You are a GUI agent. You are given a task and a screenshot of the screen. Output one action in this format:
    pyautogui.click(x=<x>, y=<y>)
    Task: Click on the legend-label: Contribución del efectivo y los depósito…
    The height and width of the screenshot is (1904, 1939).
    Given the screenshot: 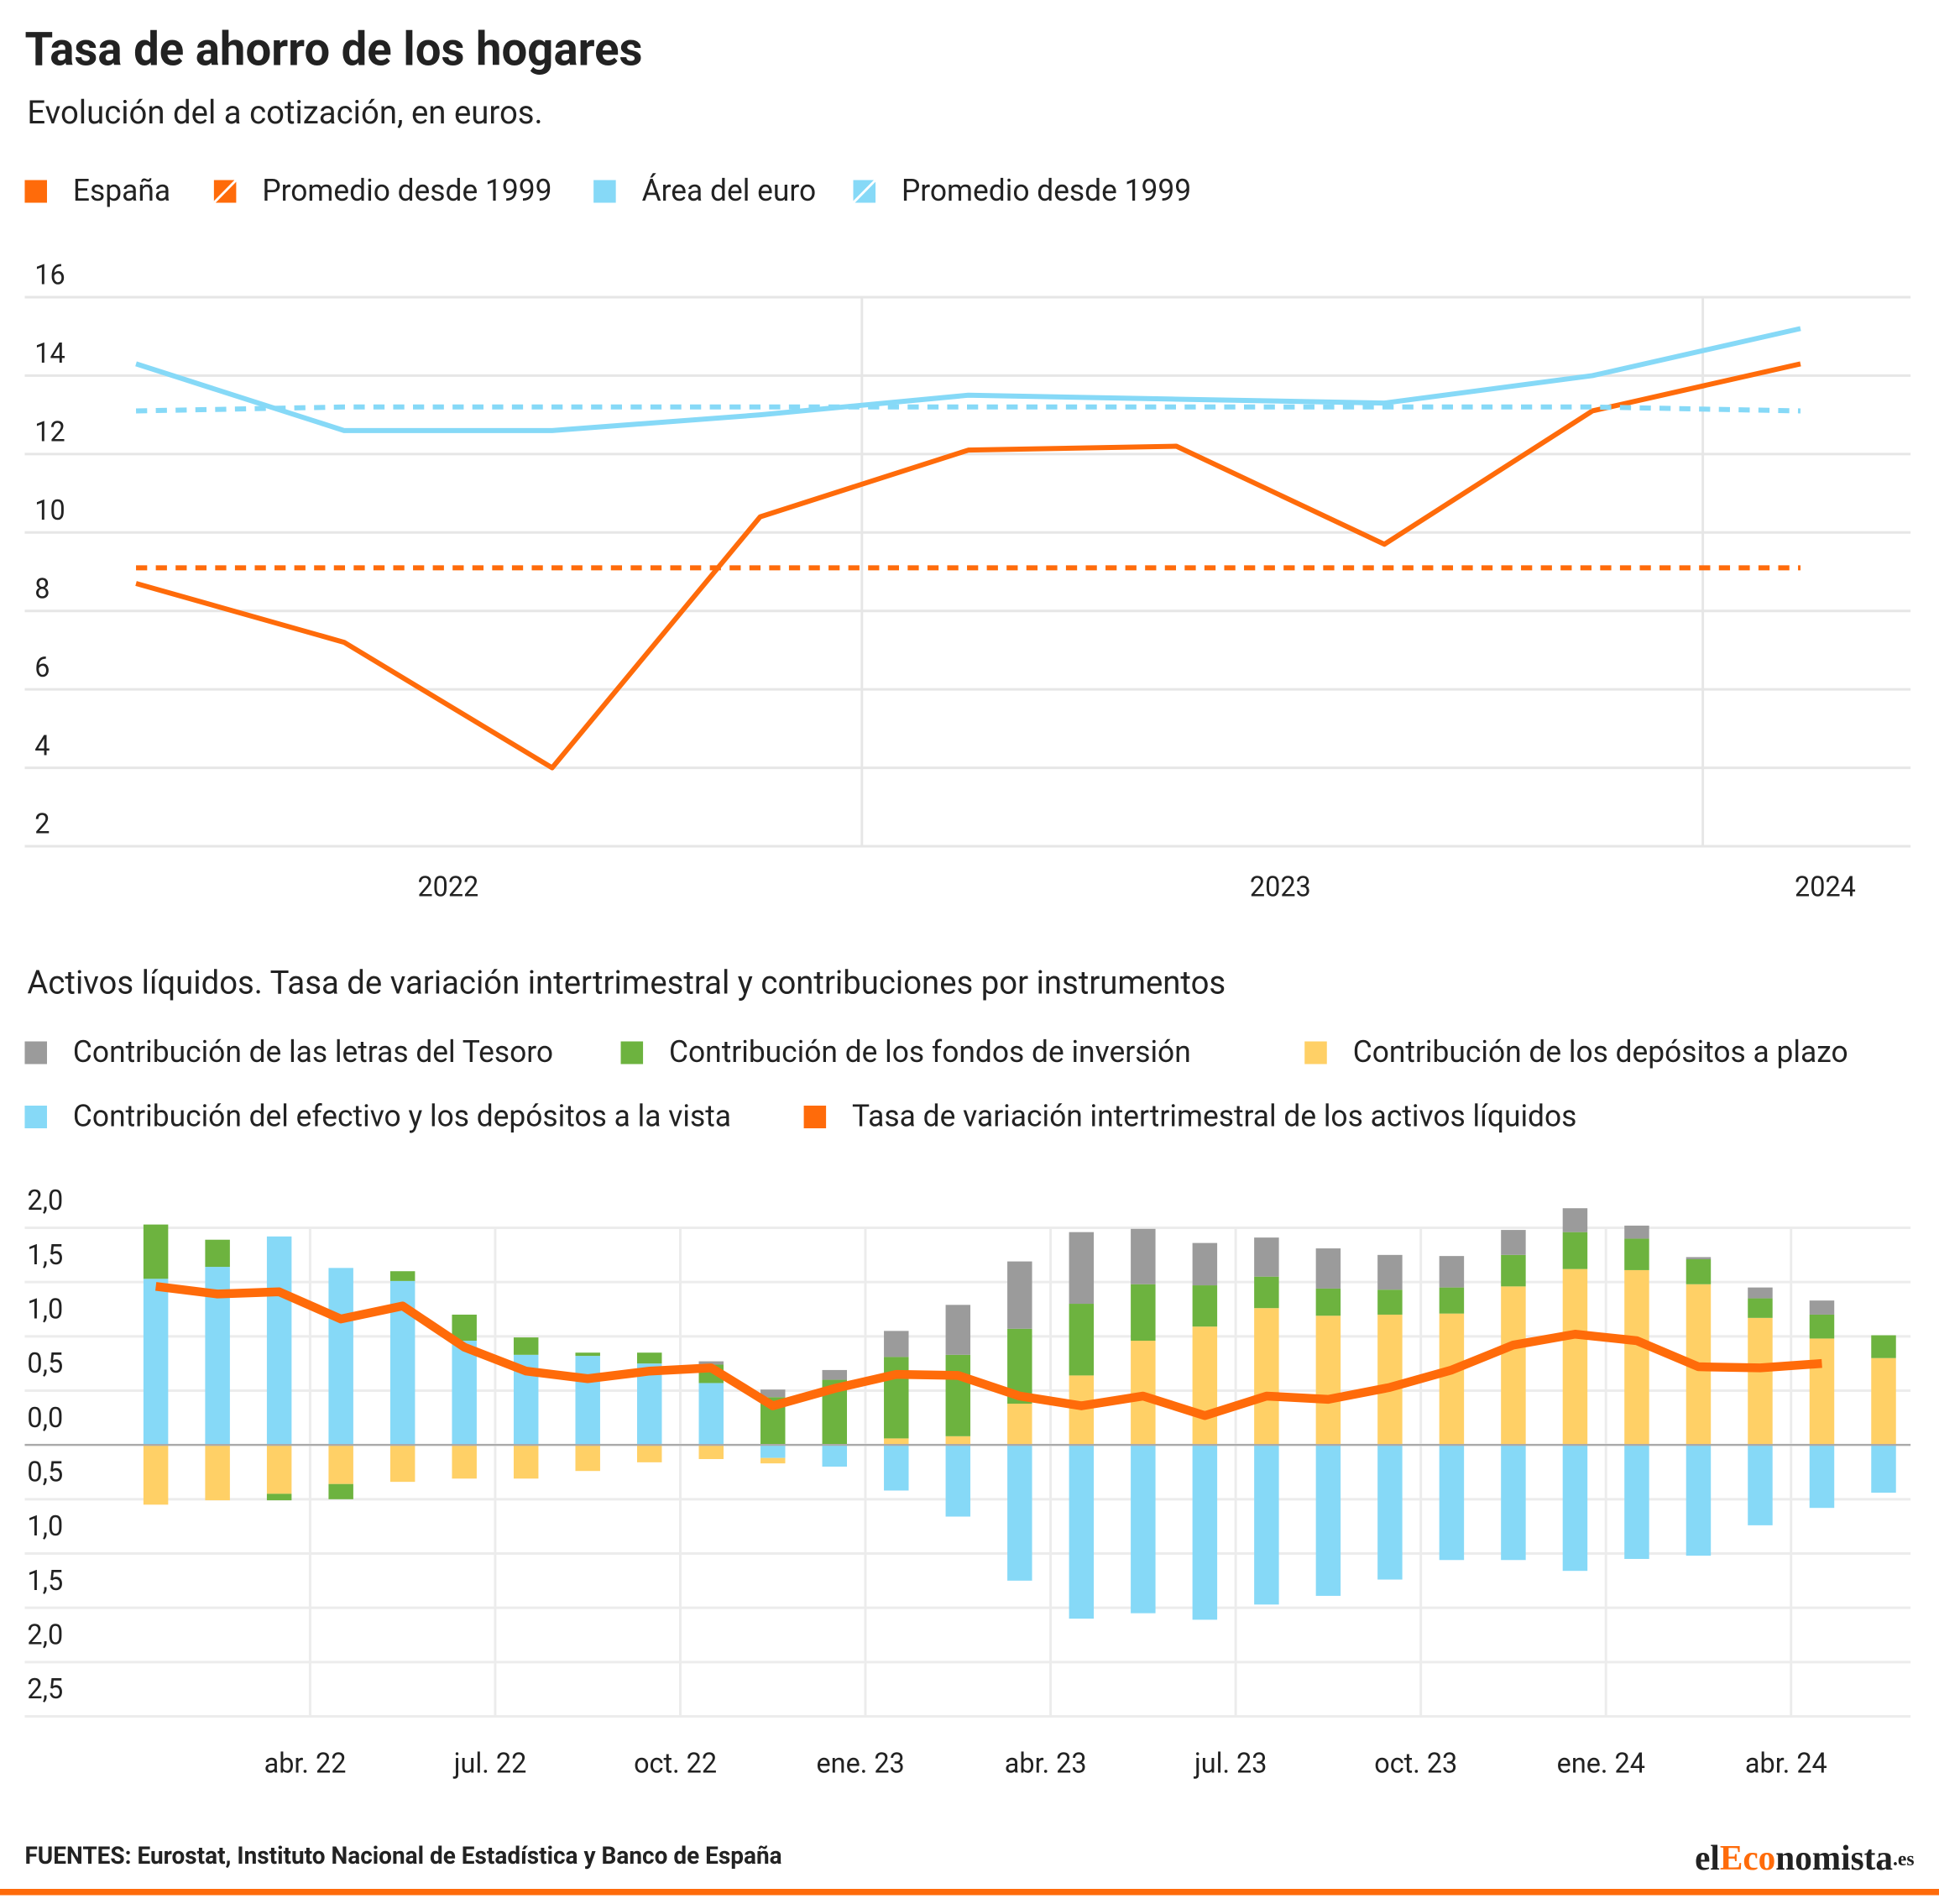 What is the action you would take?
    pyautogui.click(x=402, y=1115)
    